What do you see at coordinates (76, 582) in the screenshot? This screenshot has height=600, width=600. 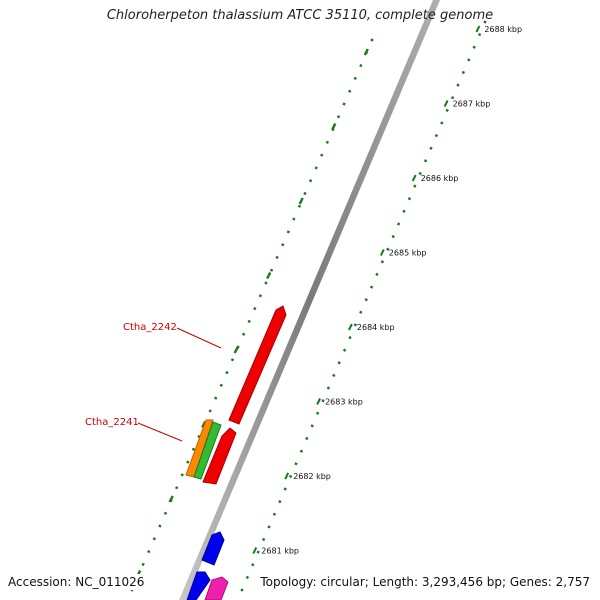 I see `accession-text: Accession: NC_011026` at bounding box center [76, 582].